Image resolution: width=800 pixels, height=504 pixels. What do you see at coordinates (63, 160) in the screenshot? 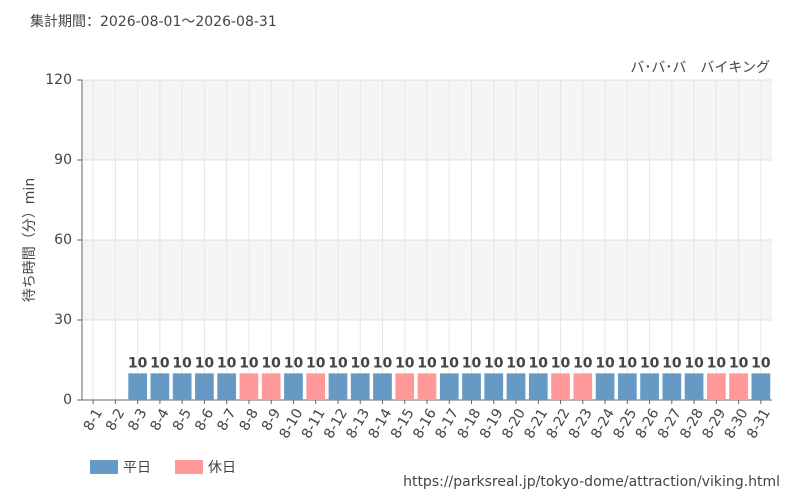
I see `y-tick-label: 90` at bounding box center [63, 160].